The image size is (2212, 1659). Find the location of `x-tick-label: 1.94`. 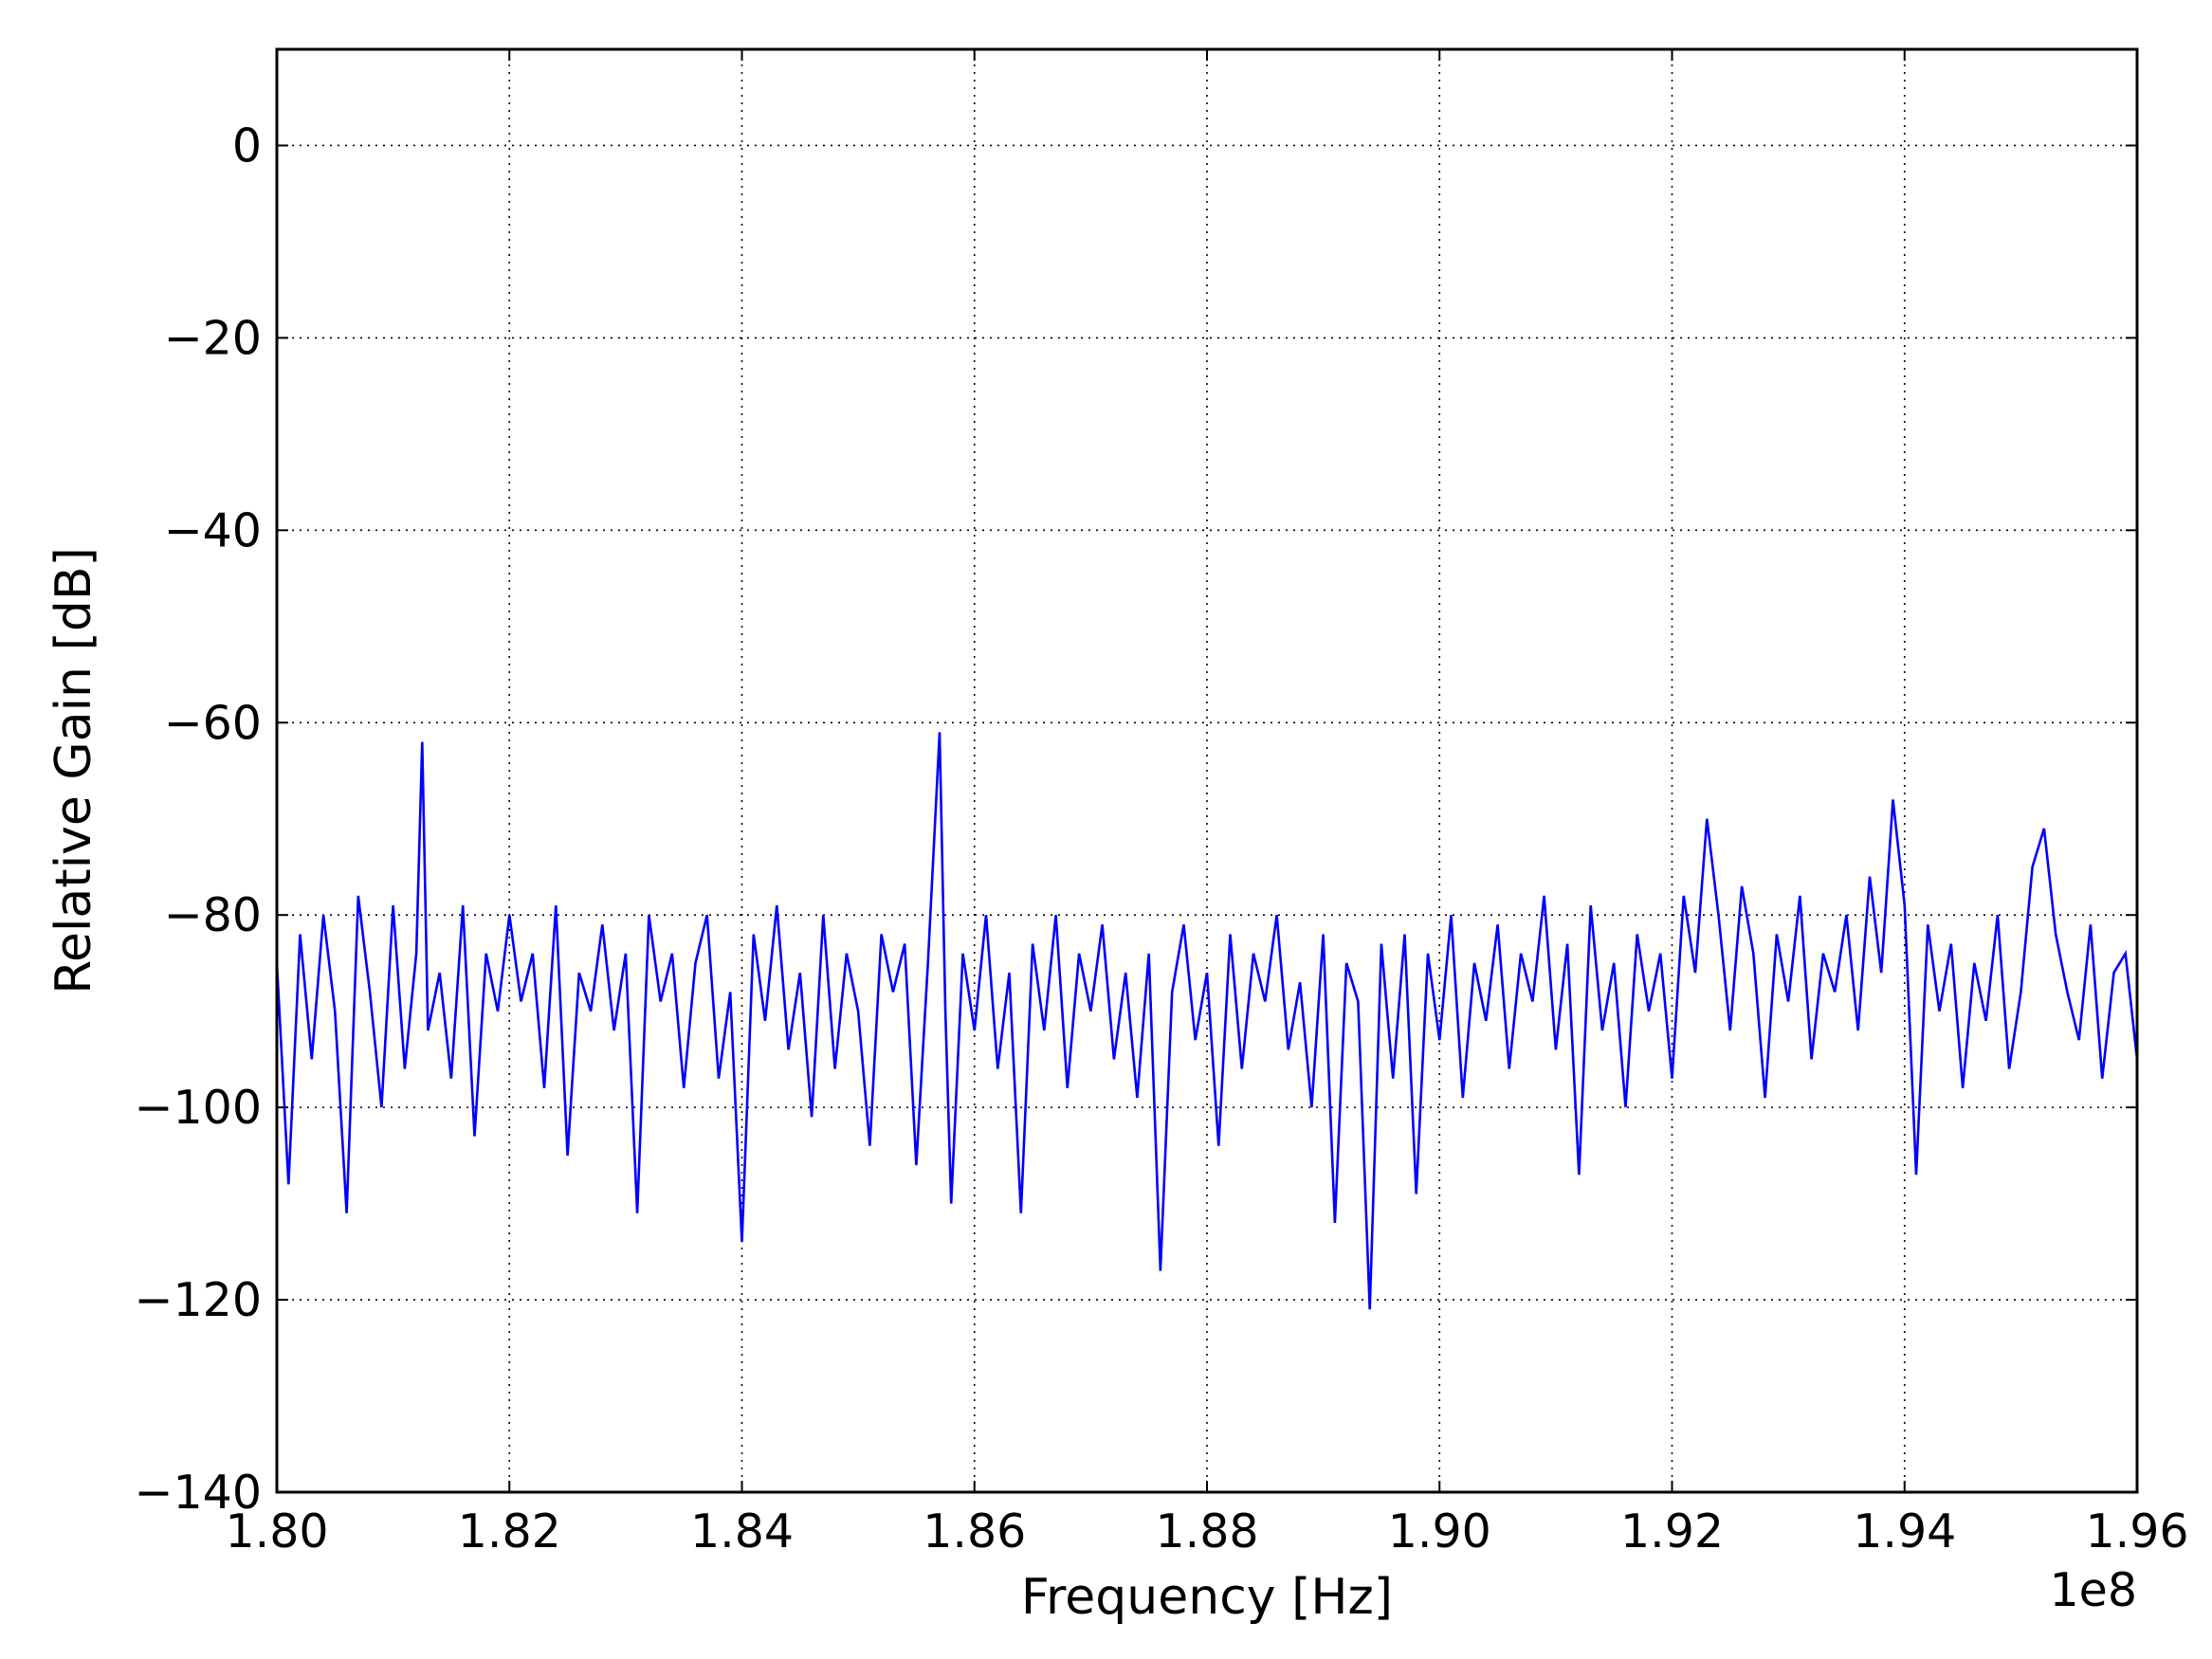

x-tick-label: 1.94 is located at coordinates (1904, 1531).